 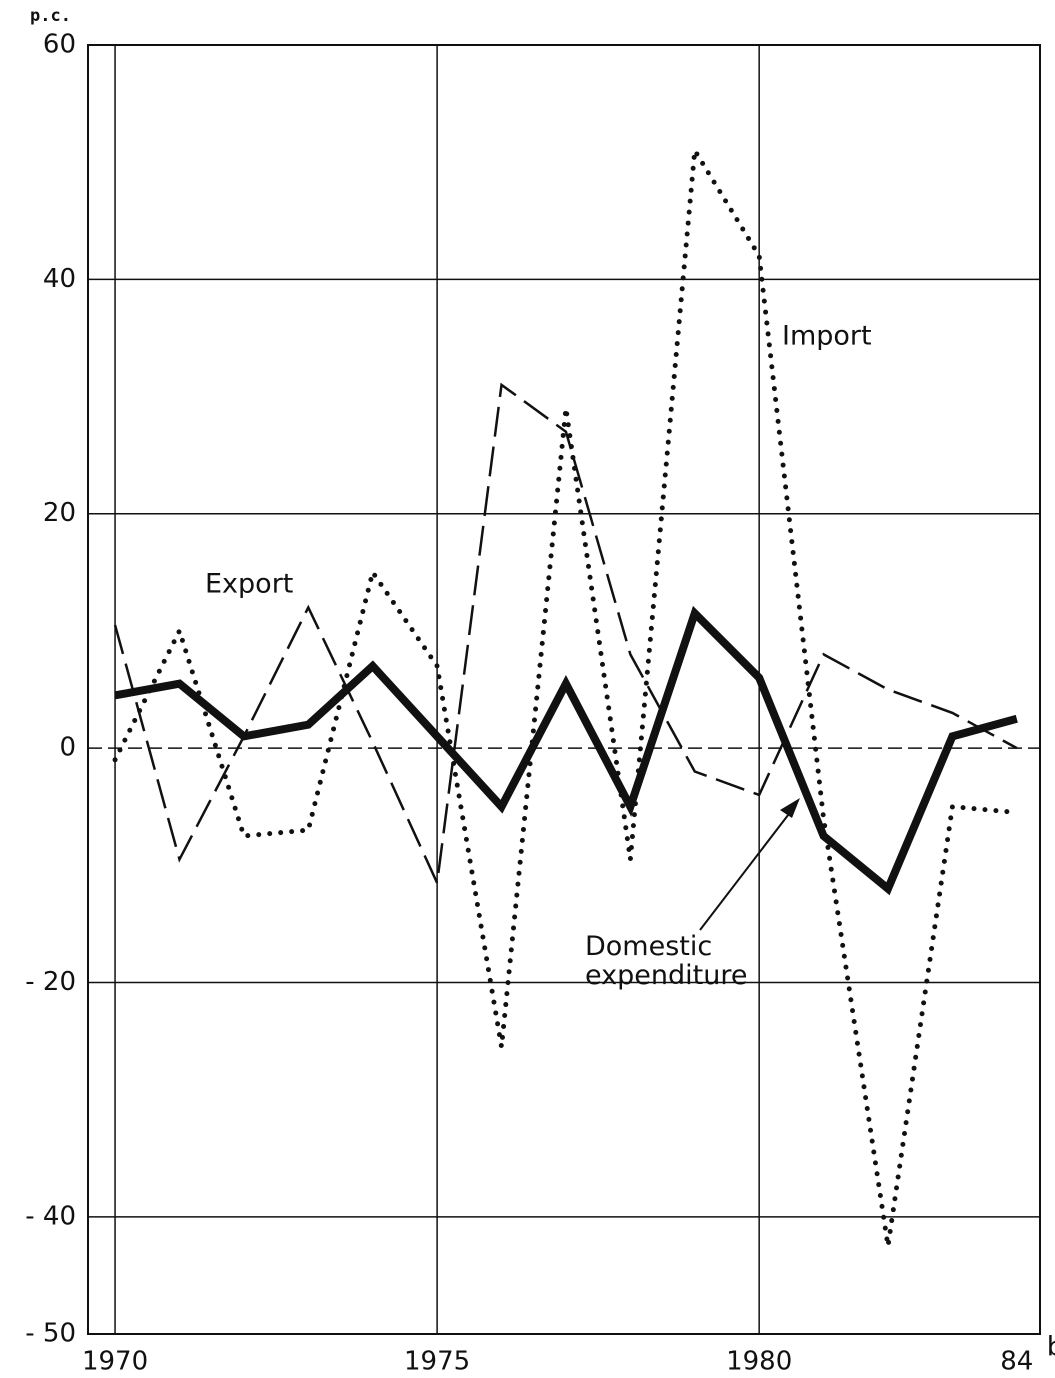 What do you see at coordinates (1016, 1362) in the screenshot?
I see `x-tick-label: 84` at bounding box center [1016, 1362].